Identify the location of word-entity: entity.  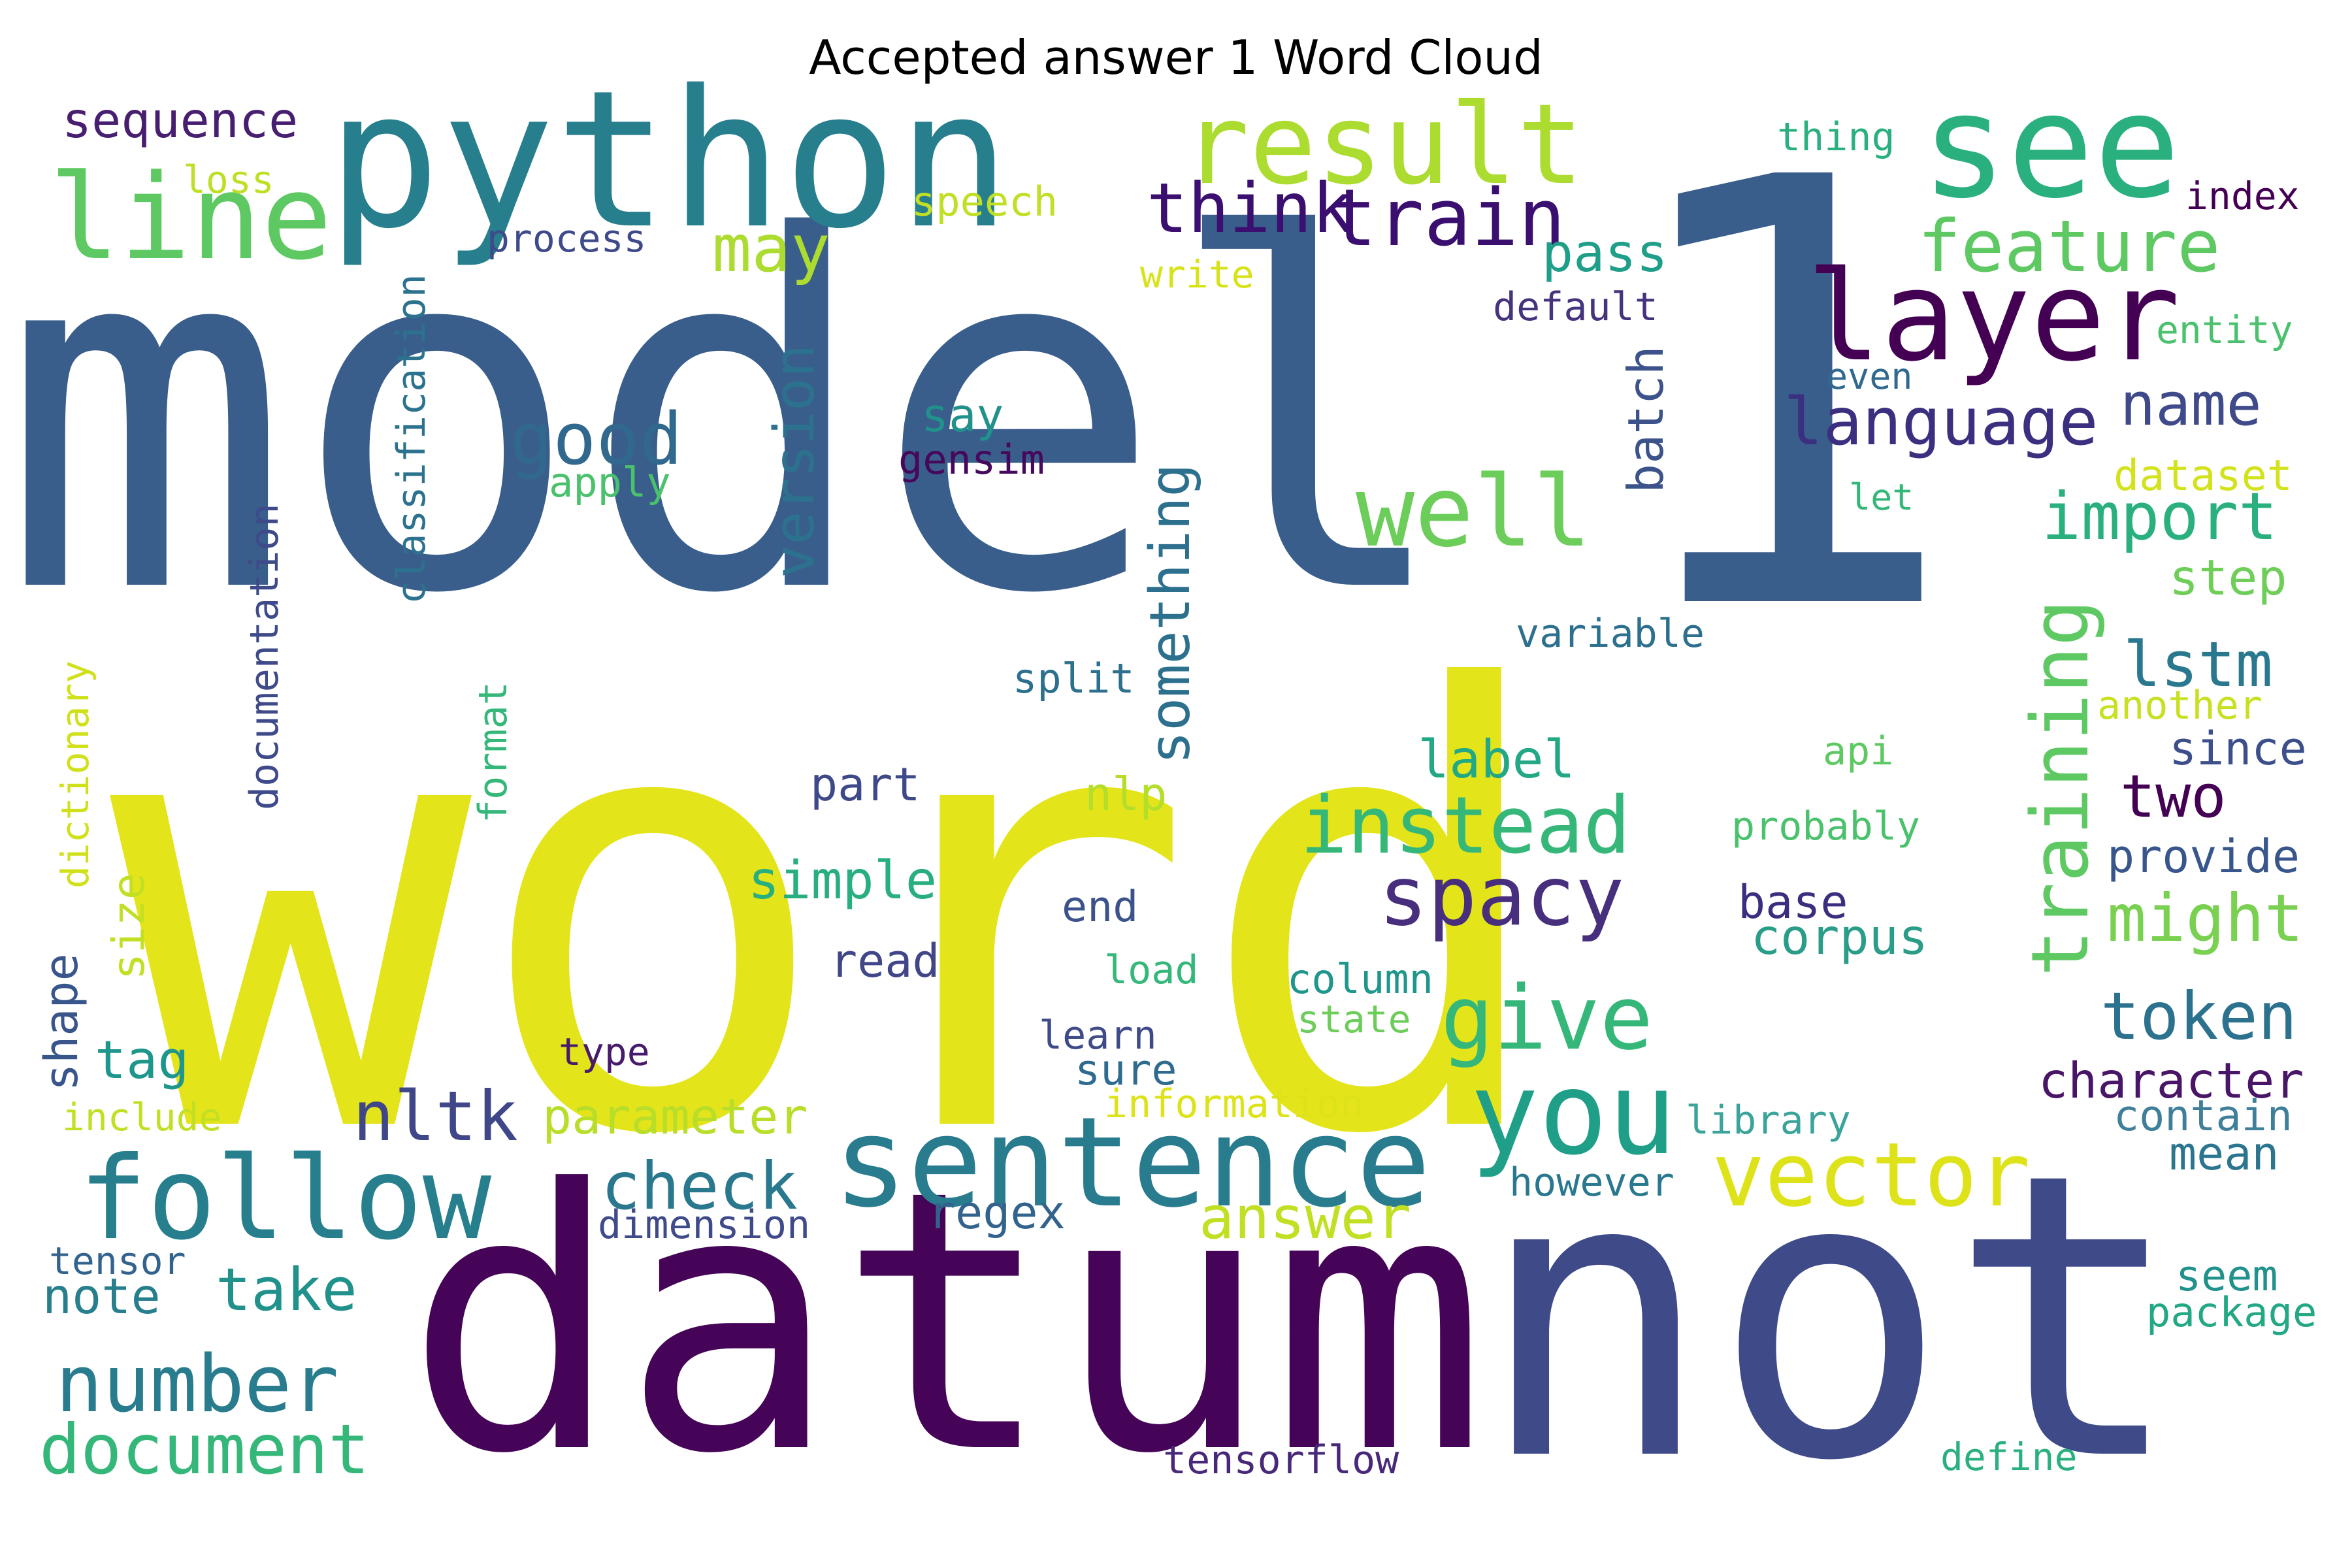
(2224, 330).